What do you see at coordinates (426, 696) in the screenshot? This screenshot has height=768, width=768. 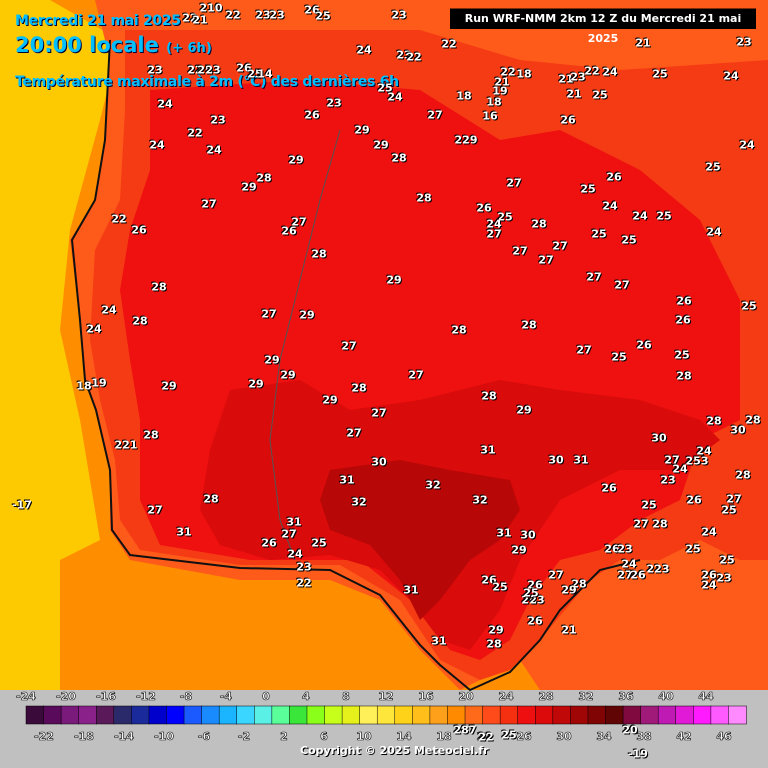 I see `legend-tick-label: 16` at bounding box center [426, 696].